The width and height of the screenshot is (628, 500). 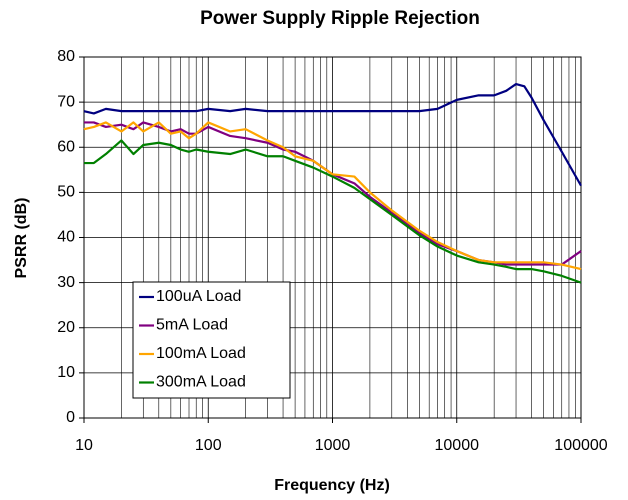 I want to click on y-tick-label: 60, so click(x=66, y=146).